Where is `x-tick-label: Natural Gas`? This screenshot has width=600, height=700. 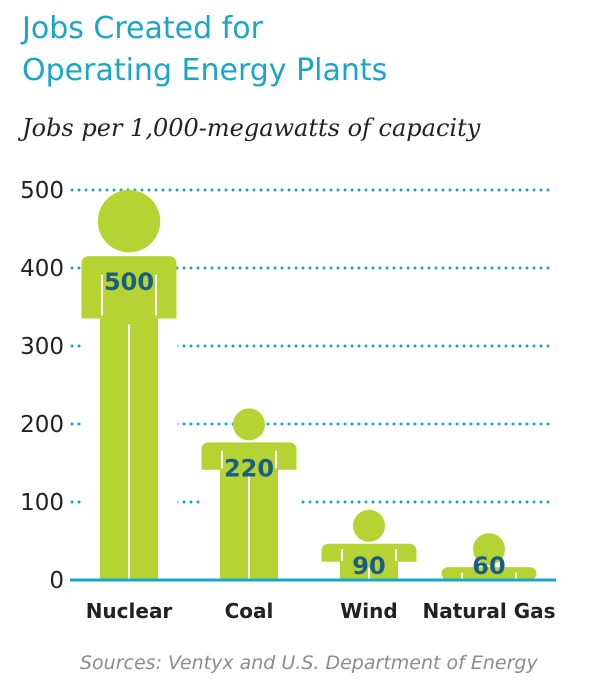
x-tick-label: Natural Gas is located at coordinates (488, 611).